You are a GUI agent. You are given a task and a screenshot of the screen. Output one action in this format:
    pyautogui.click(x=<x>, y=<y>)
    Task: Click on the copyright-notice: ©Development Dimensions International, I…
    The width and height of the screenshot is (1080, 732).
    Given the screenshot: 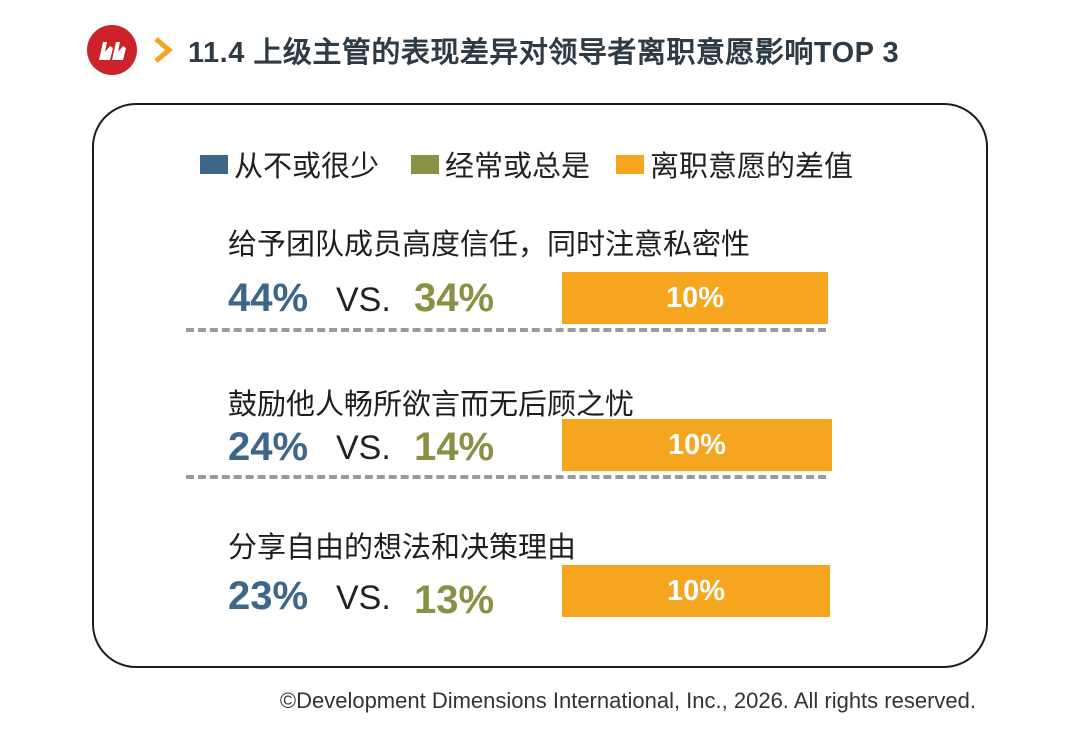 What is the action you would take?
    pyautogui.click(x=627, y=700)
    